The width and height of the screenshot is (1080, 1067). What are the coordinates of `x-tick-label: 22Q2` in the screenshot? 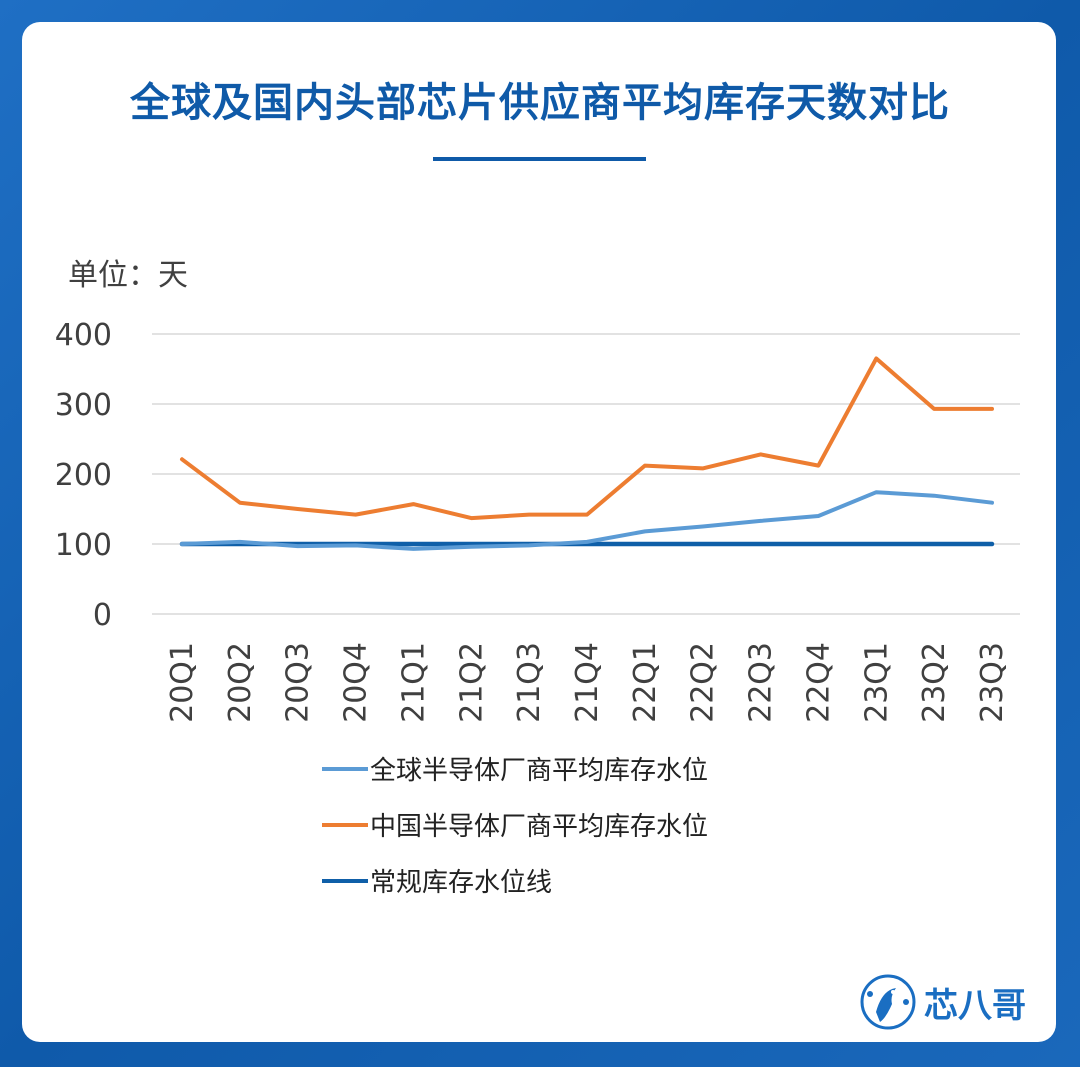 It's located at (703, 682).